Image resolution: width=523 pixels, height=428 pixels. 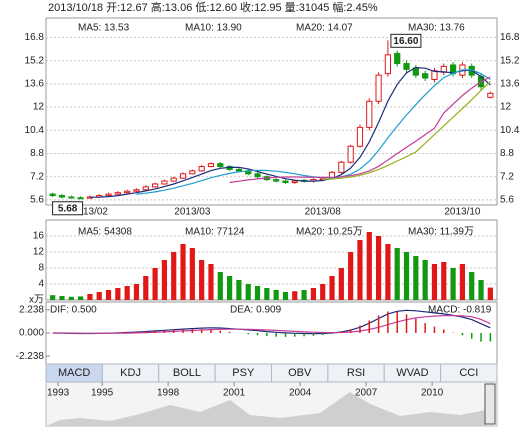 I want to click on timeline-label: 2004, so click(x=300, y=393).